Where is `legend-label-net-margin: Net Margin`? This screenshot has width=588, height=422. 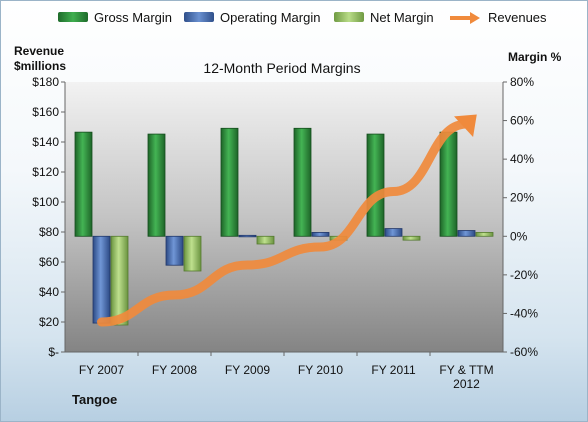 legend-label-net-margin: Net Margin is located at coordinates (402, 17).